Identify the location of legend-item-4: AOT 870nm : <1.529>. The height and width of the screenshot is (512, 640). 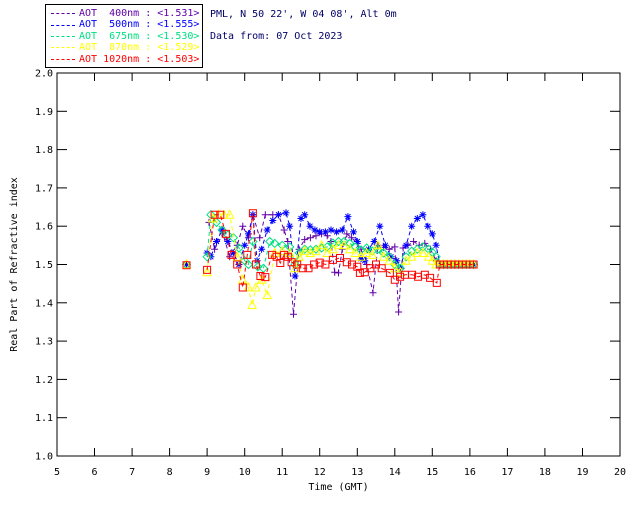
(125, 48).